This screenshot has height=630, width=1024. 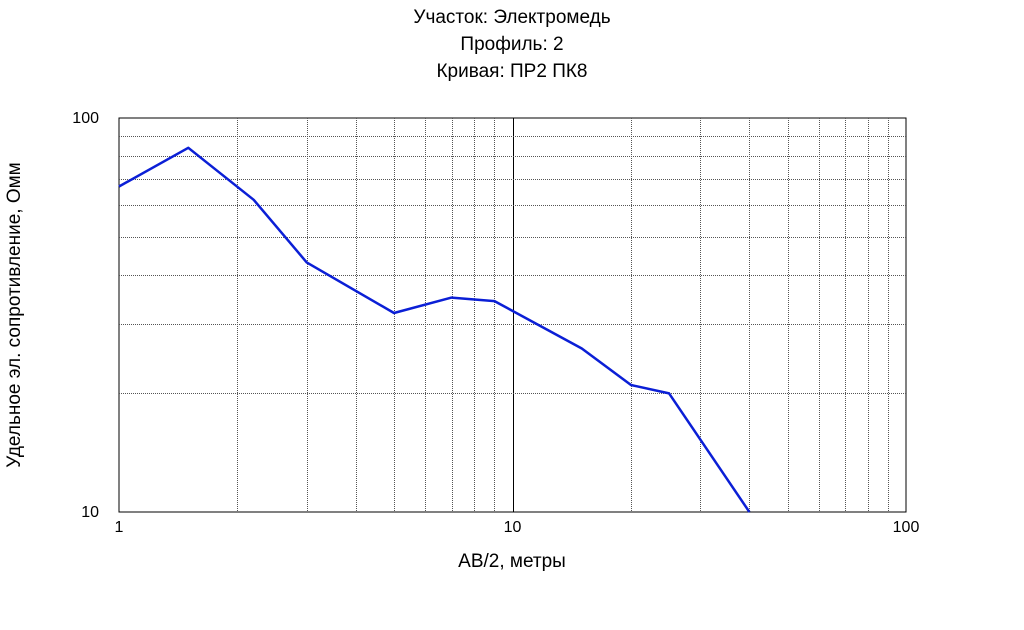 What do you see at coordinates (85, 118) in the screenshot?
I see `y-tick-label: 100` at bounding box center [85, 118].